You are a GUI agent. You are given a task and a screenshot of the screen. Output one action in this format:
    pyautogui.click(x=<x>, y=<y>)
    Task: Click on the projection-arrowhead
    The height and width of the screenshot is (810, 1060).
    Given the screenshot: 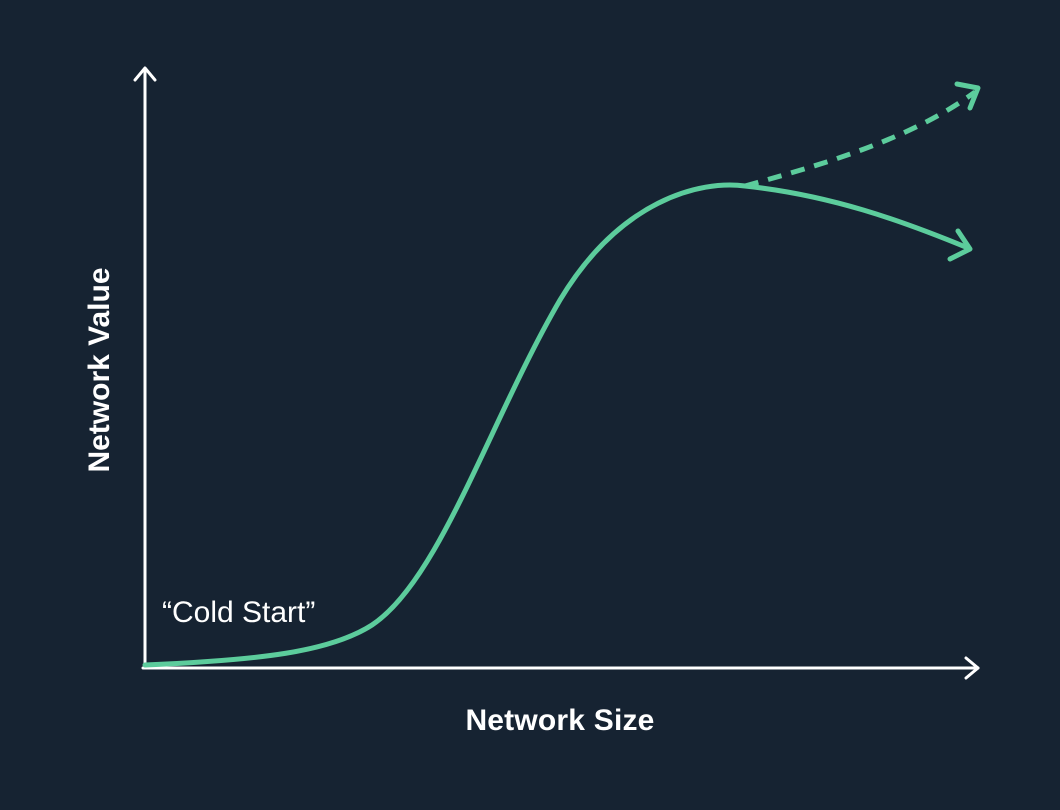 What is the action you would take?
    pyautogui.click(x=967, y=96)
    